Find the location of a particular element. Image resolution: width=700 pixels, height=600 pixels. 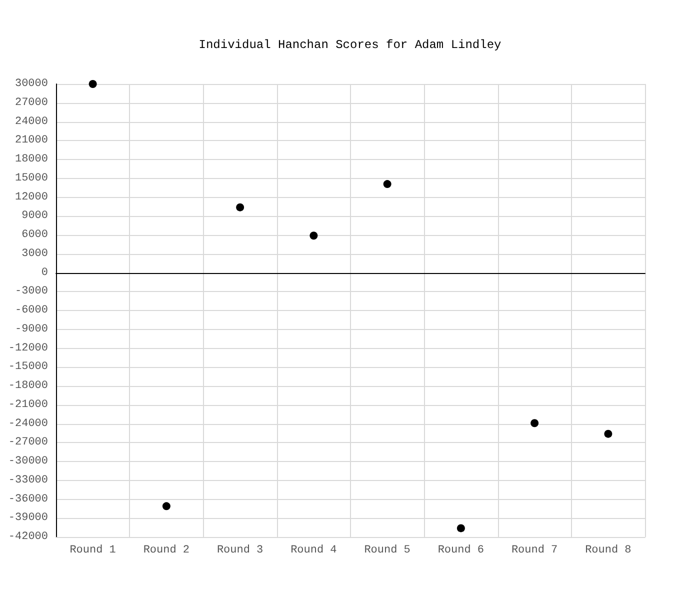

y-tick-label: -21000 is located at coordinates (28, 404).